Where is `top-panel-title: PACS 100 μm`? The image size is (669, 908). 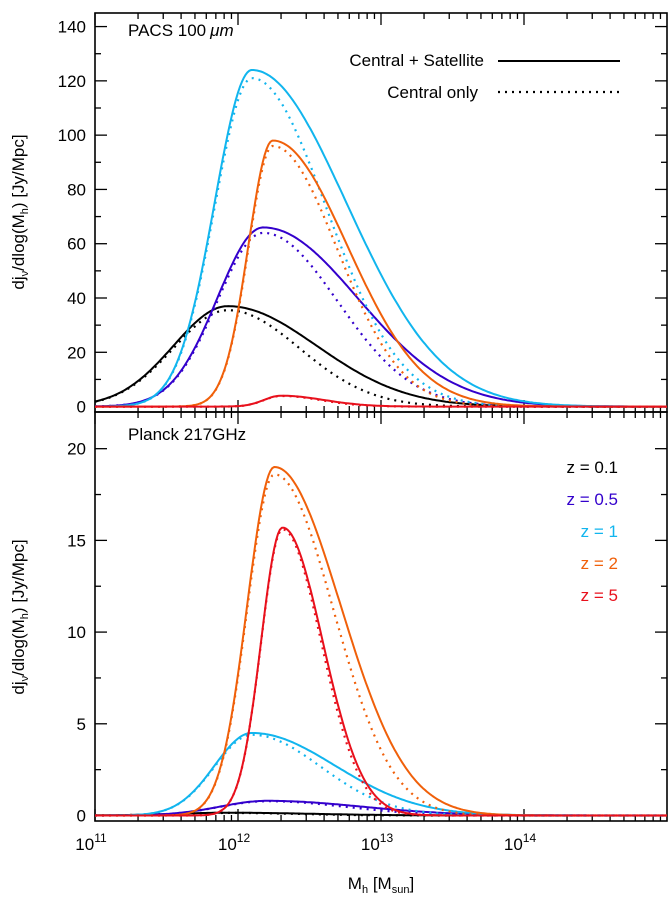
top-panel-title: PACS 100 μm is located at coordinates (181, 30).